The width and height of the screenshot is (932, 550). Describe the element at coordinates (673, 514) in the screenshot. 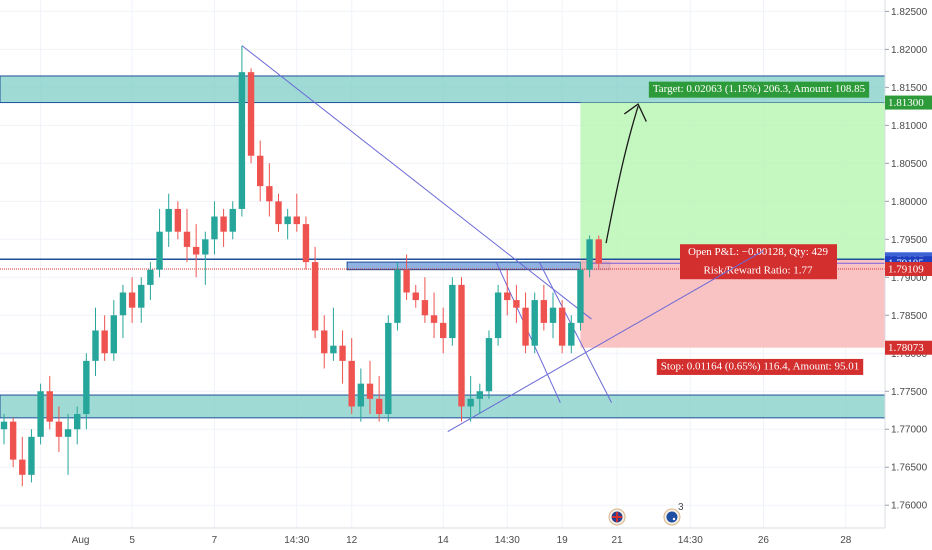

I see `au-flag-icon: 3` at that location.